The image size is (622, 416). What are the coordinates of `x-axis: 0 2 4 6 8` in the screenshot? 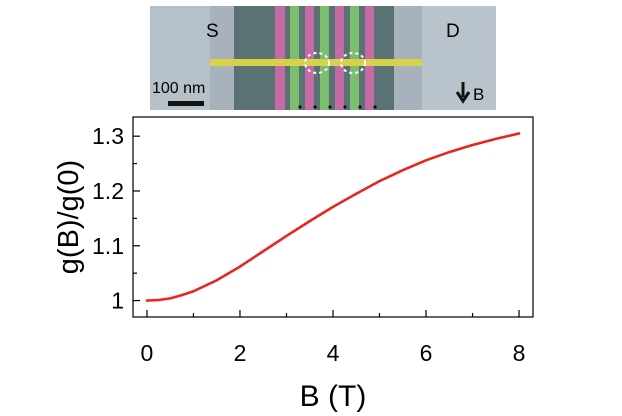 It's located at (333, 338).